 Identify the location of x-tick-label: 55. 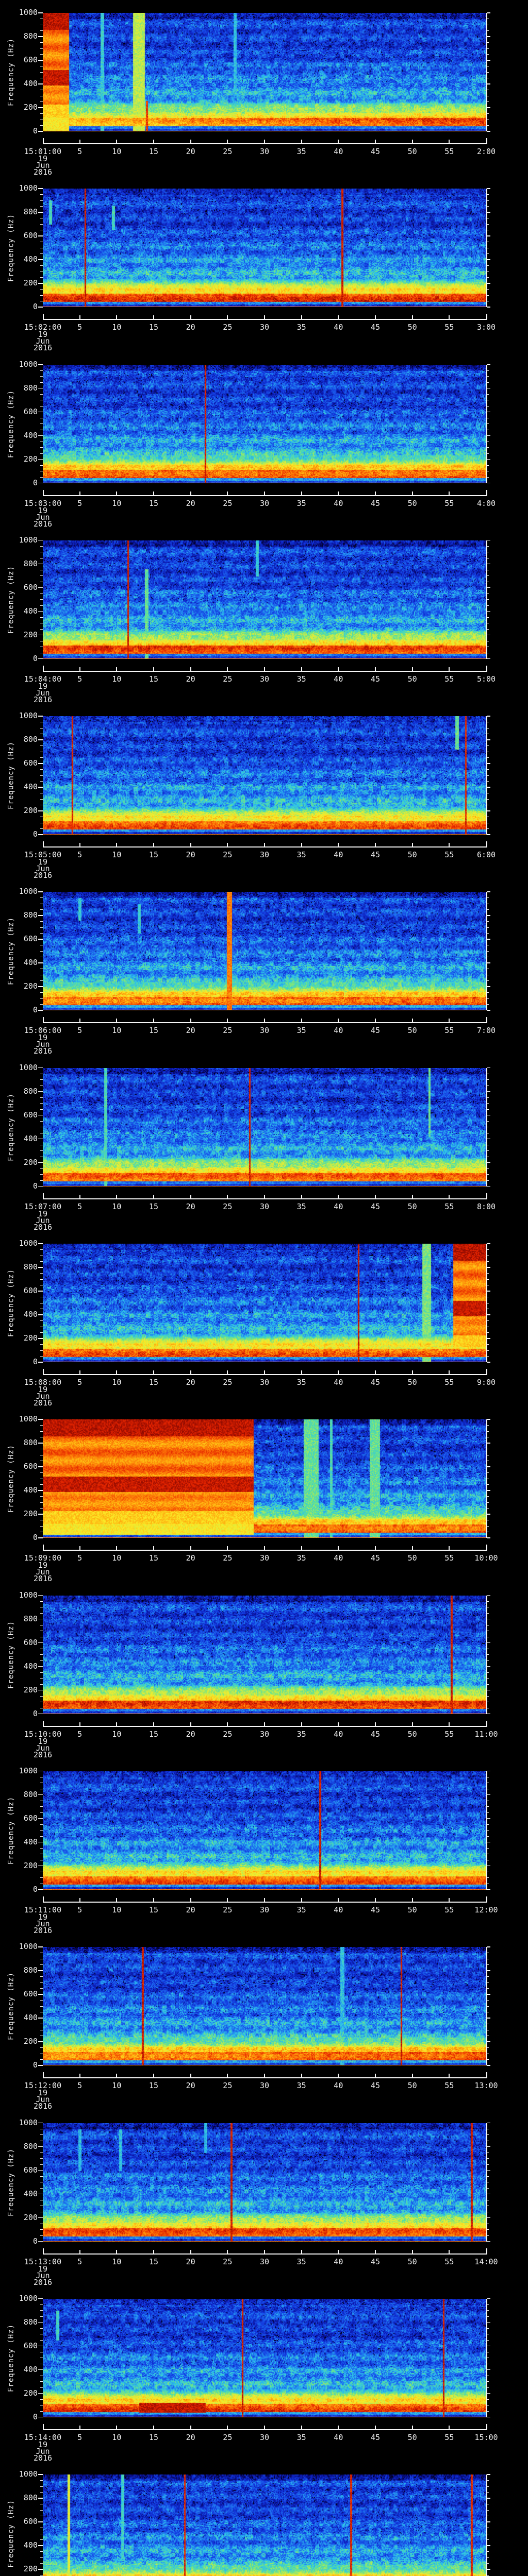
(449, 327).